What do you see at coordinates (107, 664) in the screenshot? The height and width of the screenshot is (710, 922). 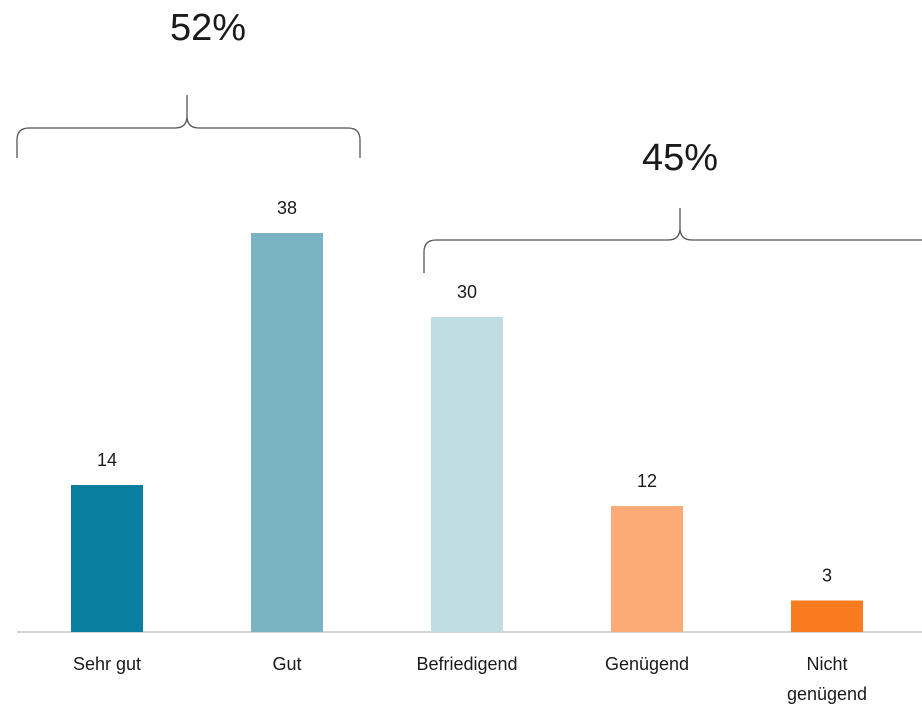 I see `x-tick-label: Sehr gut` at bounding box center [107, 664].